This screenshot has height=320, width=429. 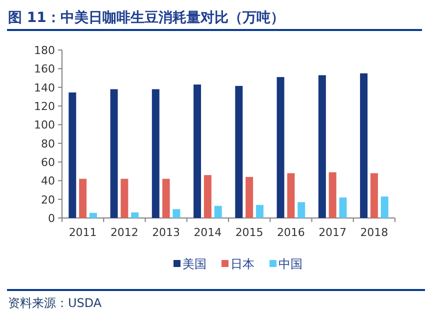 What do you see at coordinates (44, 69) in the screenshot?
I see `y-tick-label: 160` at bounding box center [44, 69].